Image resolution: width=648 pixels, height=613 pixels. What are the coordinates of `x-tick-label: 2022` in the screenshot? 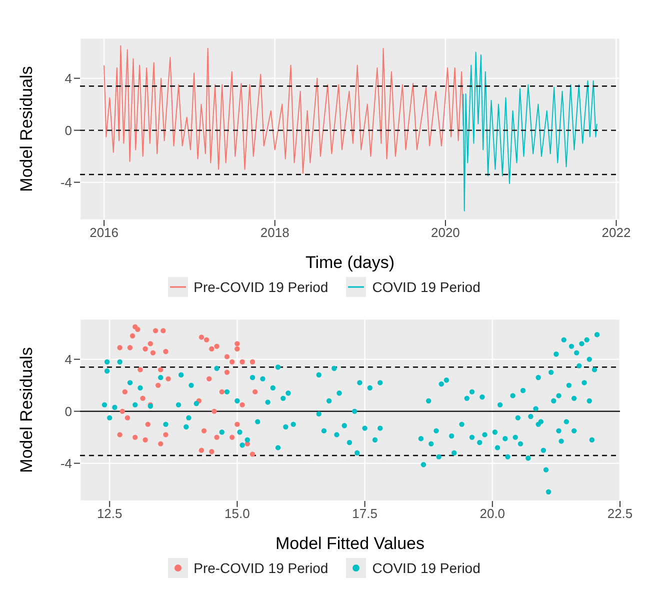 It's located at (616, 232).